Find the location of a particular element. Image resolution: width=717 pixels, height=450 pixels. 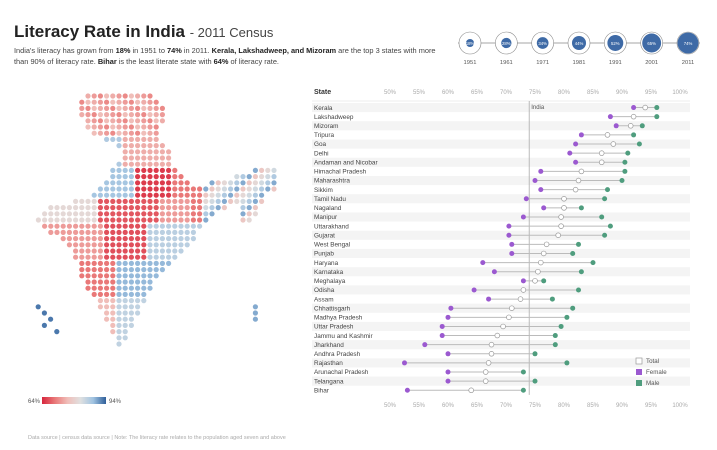

desc-run: of literacy rate. is located at coordinates (253, 61).